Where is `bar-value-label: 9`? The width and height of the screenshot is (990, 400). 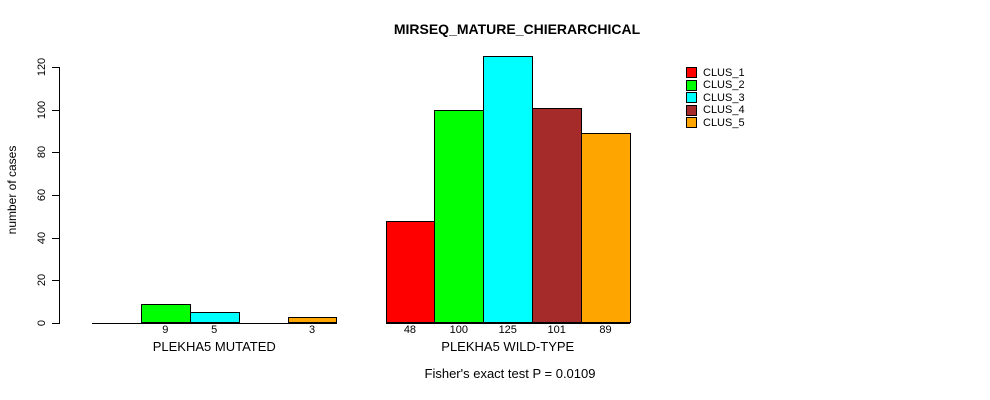
bar-value-label: 9 is located at coordinates (165, 330).